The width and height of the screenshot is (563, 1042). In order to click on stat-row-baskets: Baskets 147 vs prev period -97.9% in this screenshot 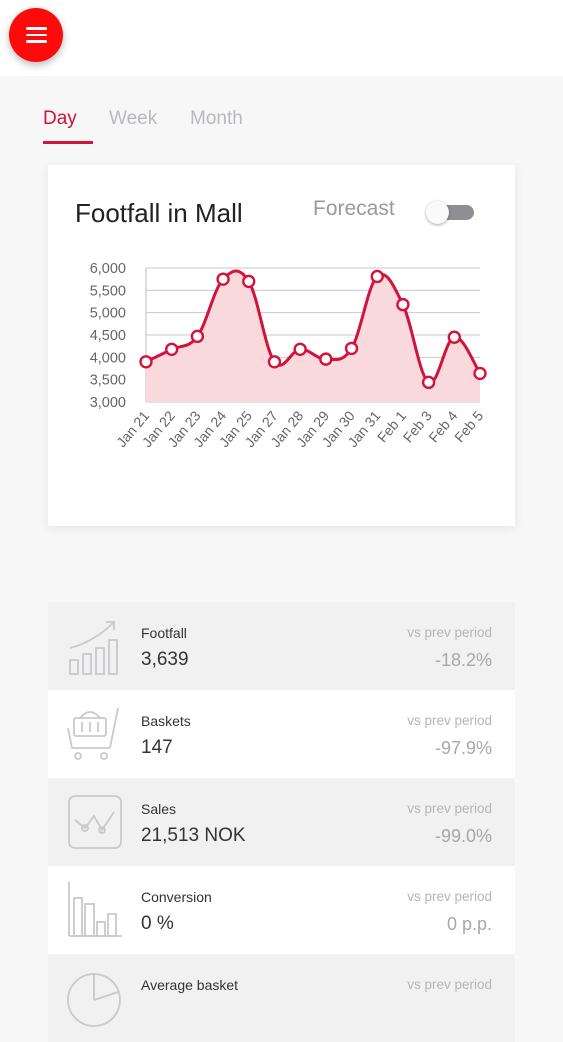, I will do `click(281, 734)`.